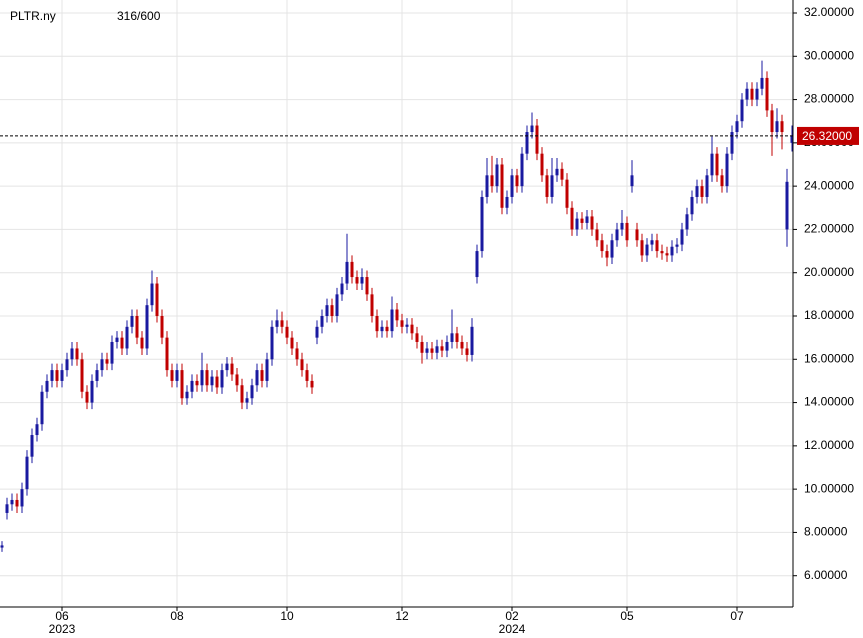 This screenshot has height=638, width=863. What do you see at coordinates (829, 12) in the screenshot?
I see `y-tick-label: 32.00000` at bounding box center [829, 12].